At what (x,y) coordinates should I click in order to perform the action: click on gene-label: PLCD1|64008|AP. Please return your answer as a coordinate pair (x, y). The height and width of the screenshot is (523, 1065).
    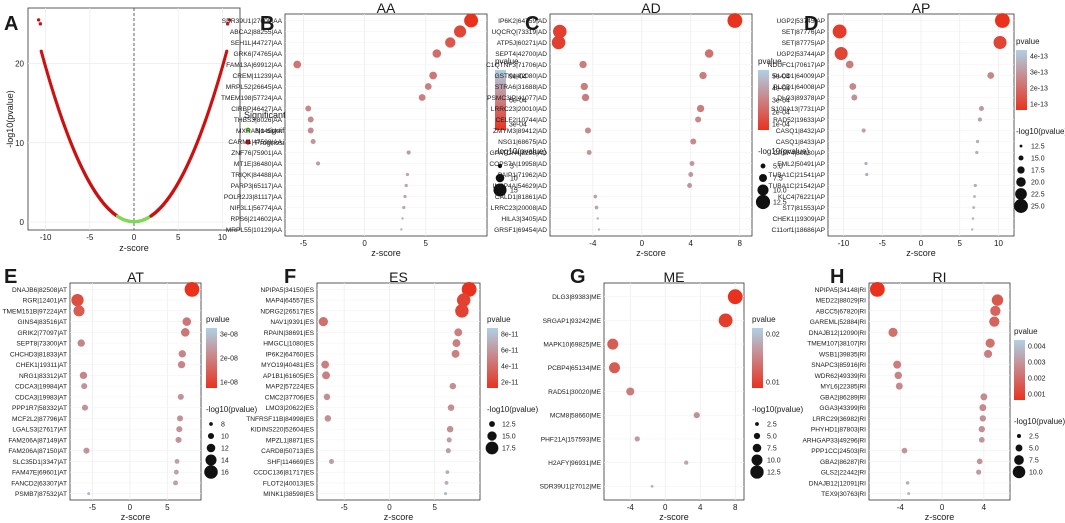
    Looking at the image, I should click on (799, 87).